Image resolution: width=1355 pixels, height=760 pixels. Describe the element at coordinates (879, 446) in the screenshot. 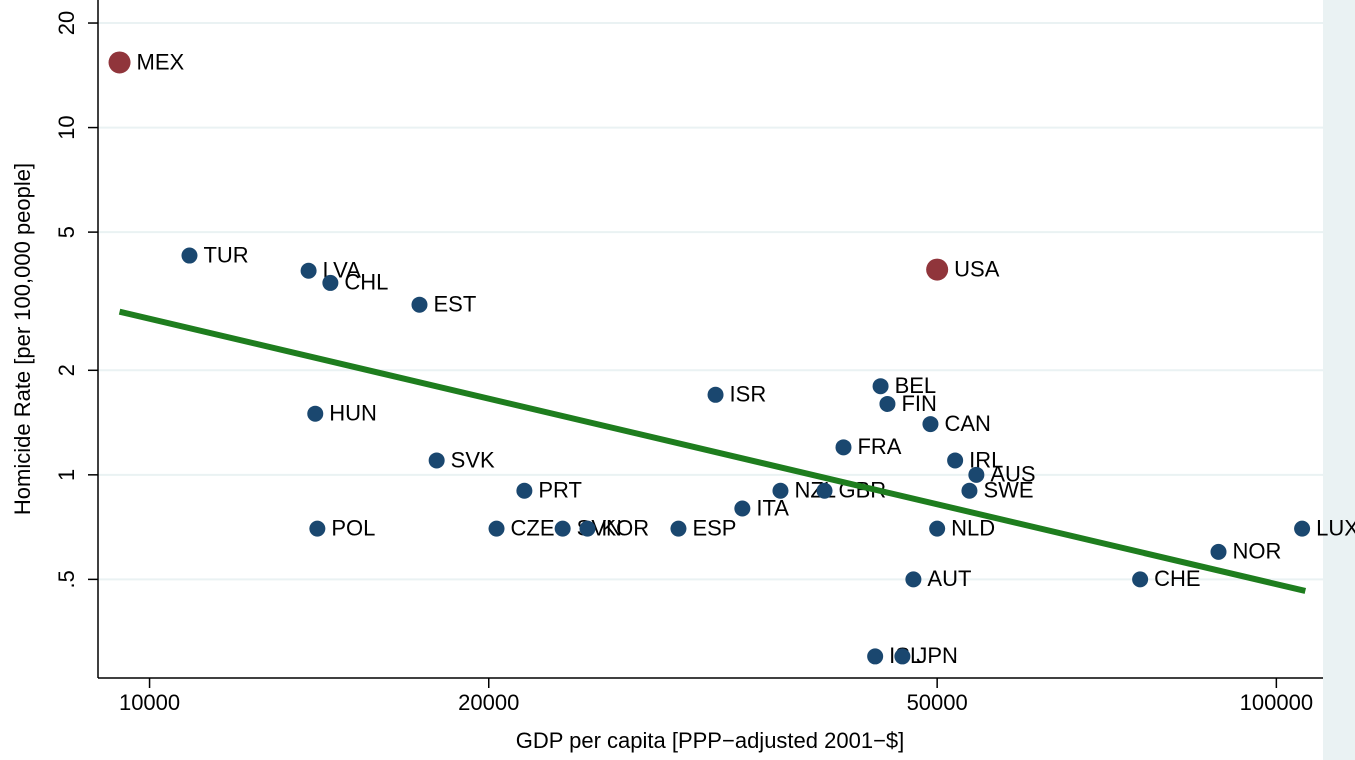

I see `point-label: FRA` at that location.